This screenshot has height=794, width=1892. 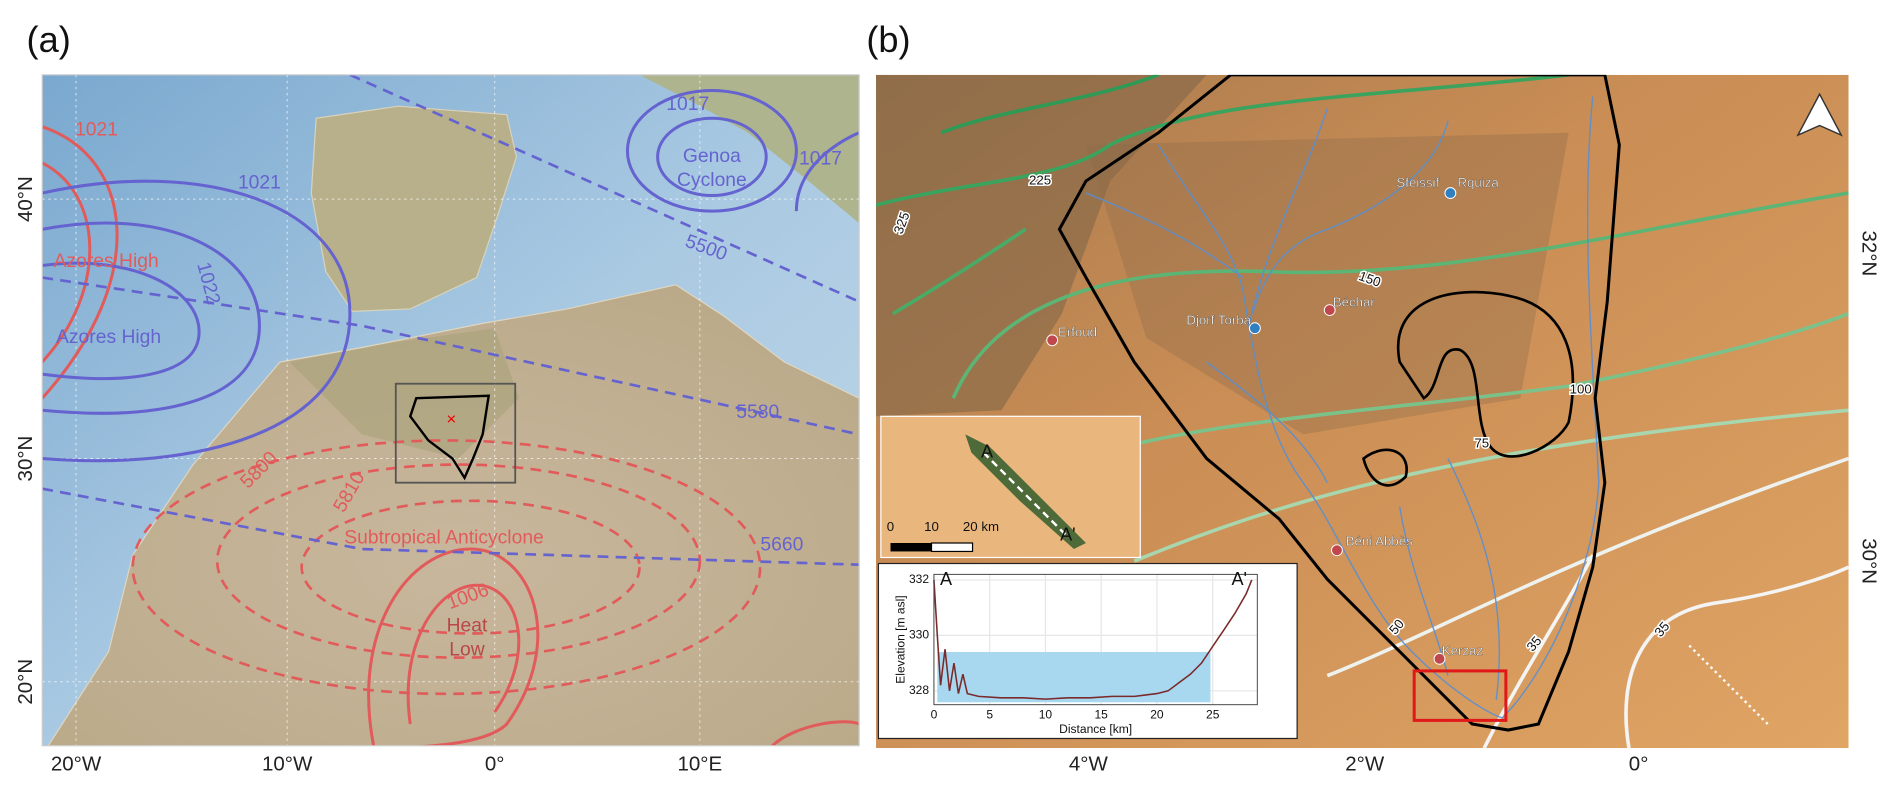 I want to click on profile-line, so click(x=1093, y=639).